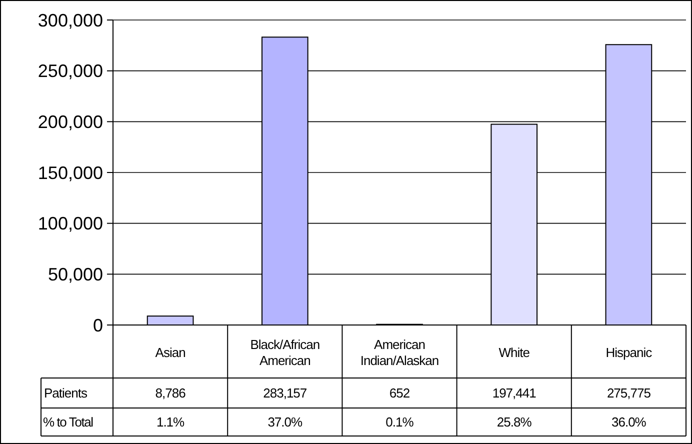 This screenshot has height=444, width=692. What do you see at coordinates (629, 422) in the screenshot?
I see `text: 36.0%` at bounding box center [629, 422].